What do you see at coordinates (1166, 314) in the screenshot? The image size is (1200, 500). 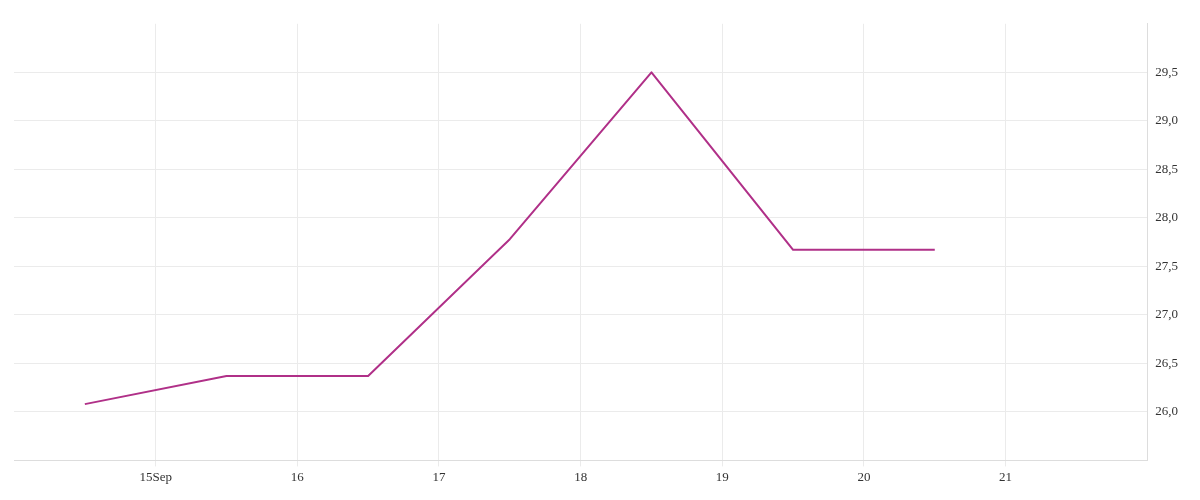 I see `y-tick-label: 27,0` at bounding box center [1166, 314].